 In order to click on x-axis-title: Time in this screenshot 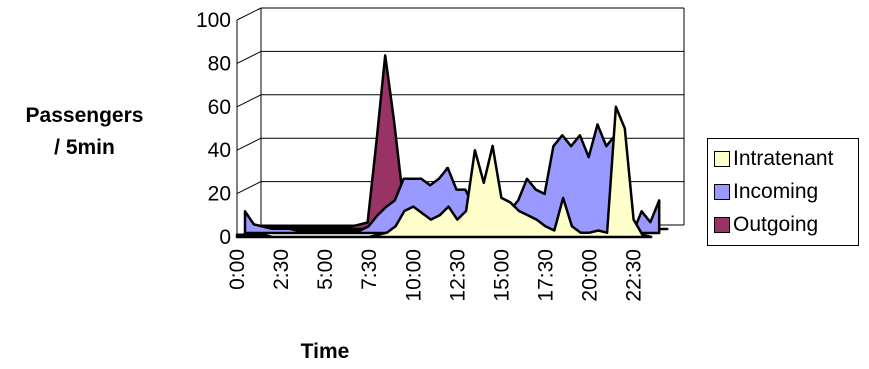, I will do `click(325, 351)`.